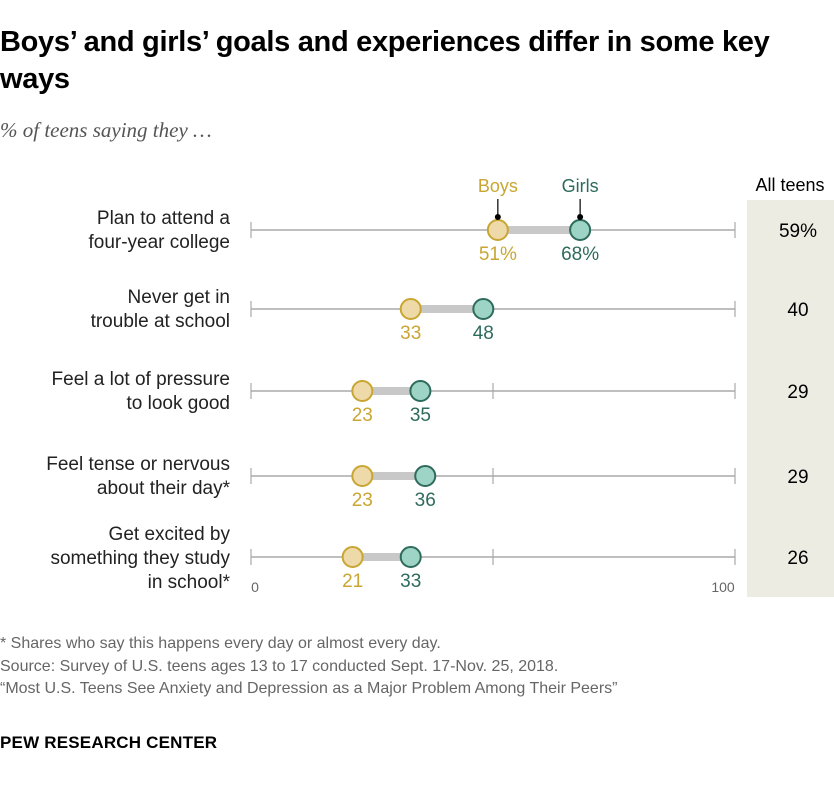 This screenshot has height=785, width=834. I want to click on girls-value-label: 36, so click(425, 500).